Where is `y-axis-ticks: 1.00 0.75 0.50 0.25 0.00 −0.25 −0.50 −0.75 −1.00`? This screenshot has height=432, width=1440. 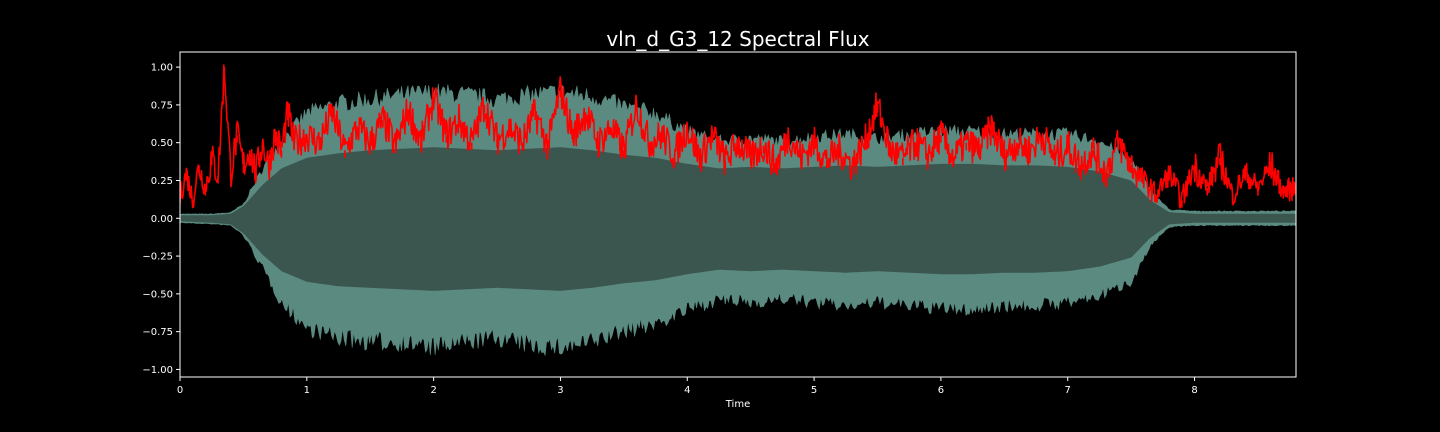
y-axis-ticks: 1.00 0.75 0.50 0.25 0.00 −0.25 −0.50 −0.75 −1.00 is located at coordinates (161, 219).